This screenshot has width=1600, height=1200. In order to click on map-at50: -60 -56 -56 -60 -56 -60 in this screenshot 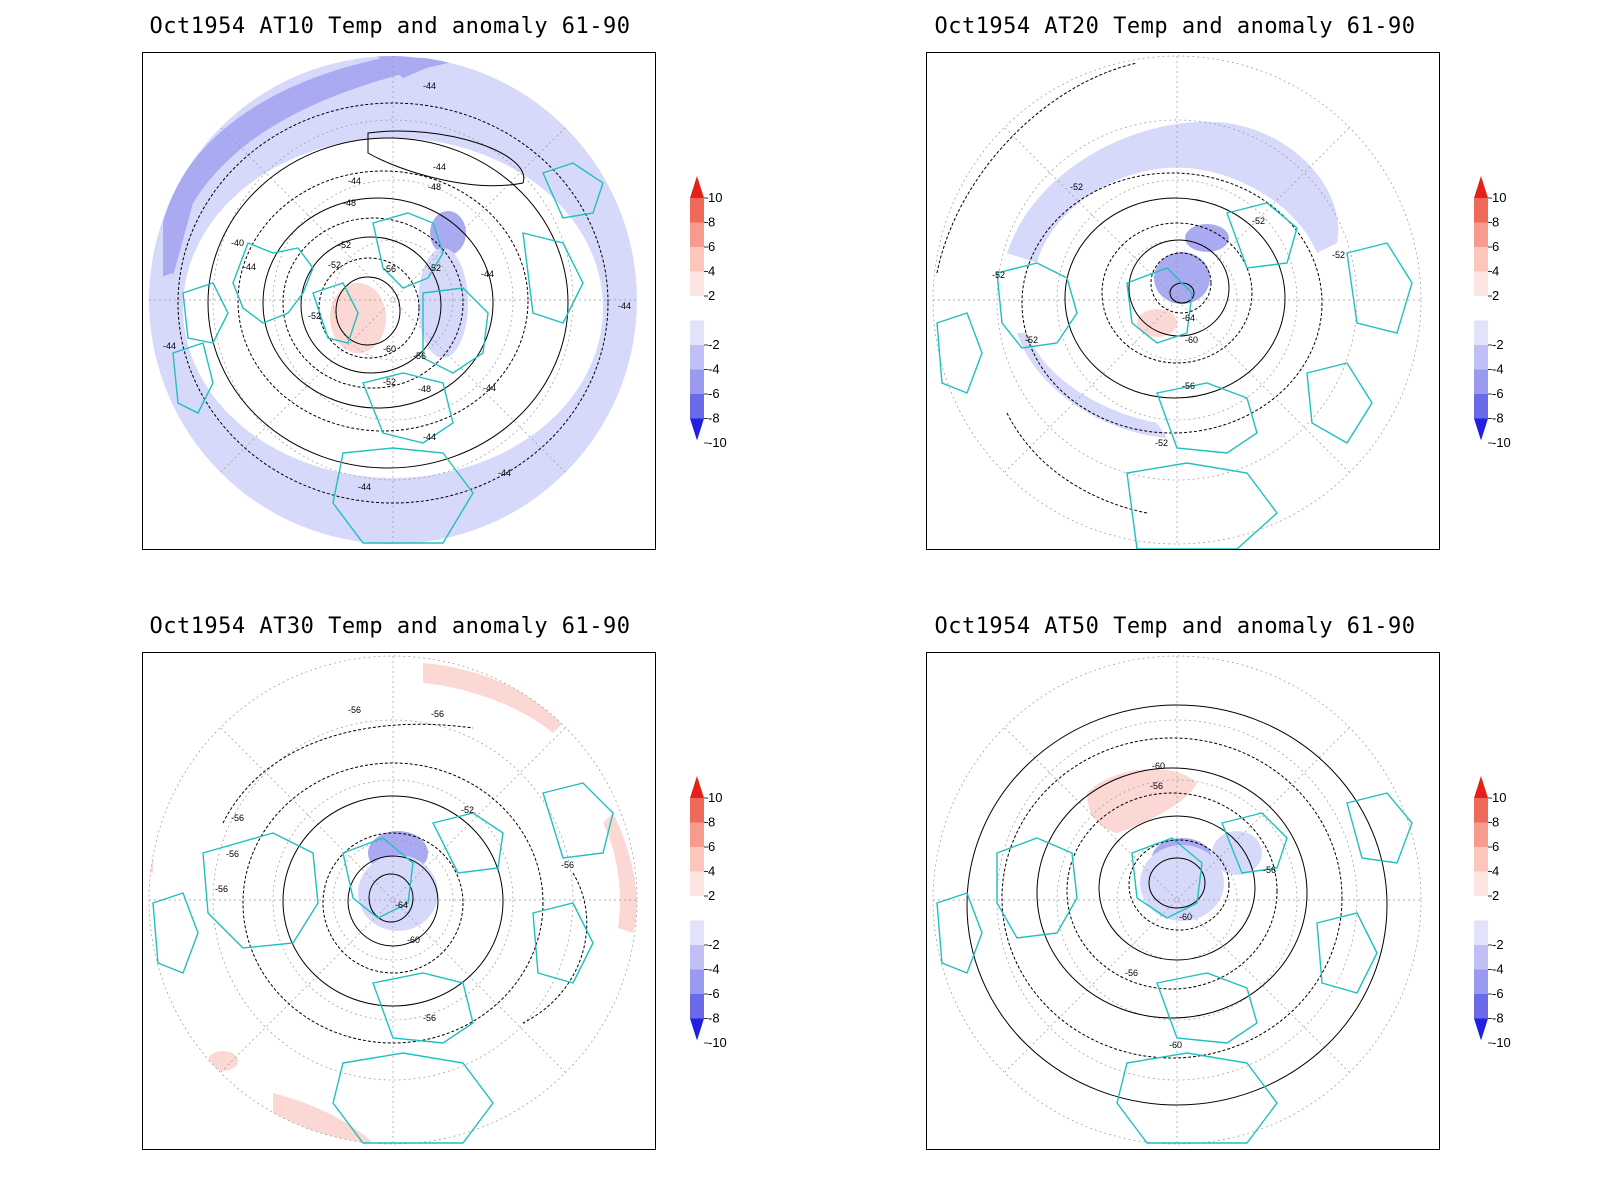, I will do `click(1183, 901)`.